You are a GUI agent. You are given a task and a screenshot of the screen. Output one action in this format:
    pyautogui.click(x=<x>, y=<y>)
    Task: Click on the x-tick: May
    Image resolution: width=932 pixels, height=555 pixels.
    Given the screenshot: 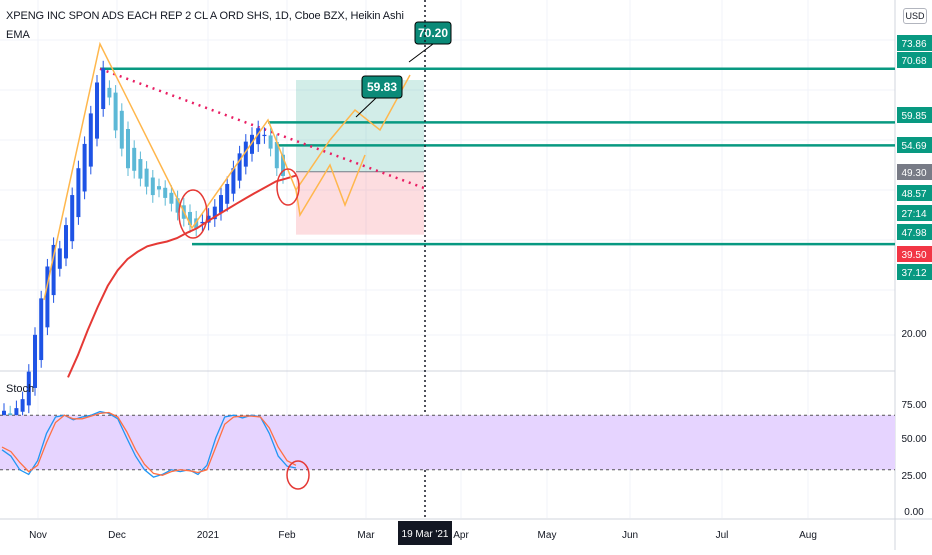 What is the action you would take?
    pyautogui.click(x=547, y=535)
    